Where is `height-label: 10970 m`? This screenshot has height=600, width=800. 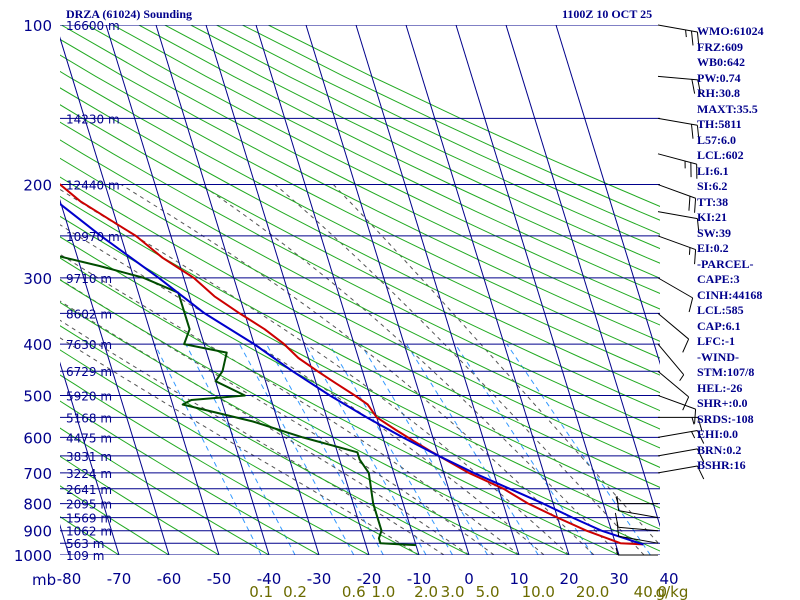 height-label: 10970 m is located at coordinates (93, 237).